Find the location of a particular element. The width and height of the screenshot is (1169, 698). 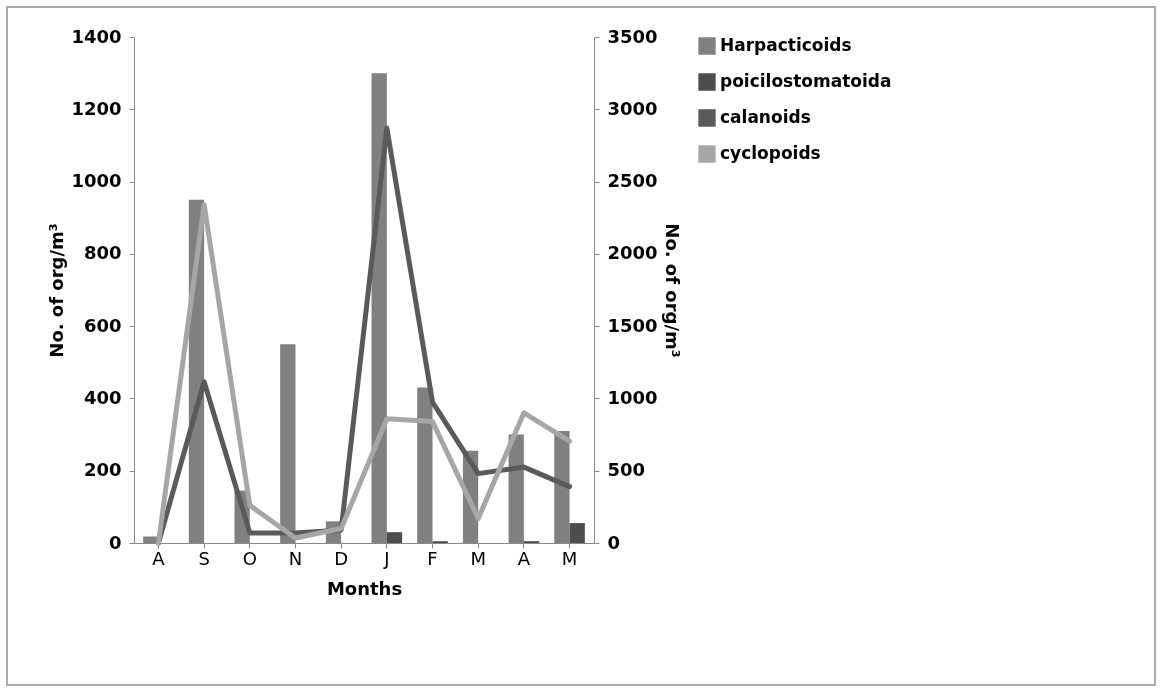

legend-label: poicilostomatoida is located at coordinates (806, 81).